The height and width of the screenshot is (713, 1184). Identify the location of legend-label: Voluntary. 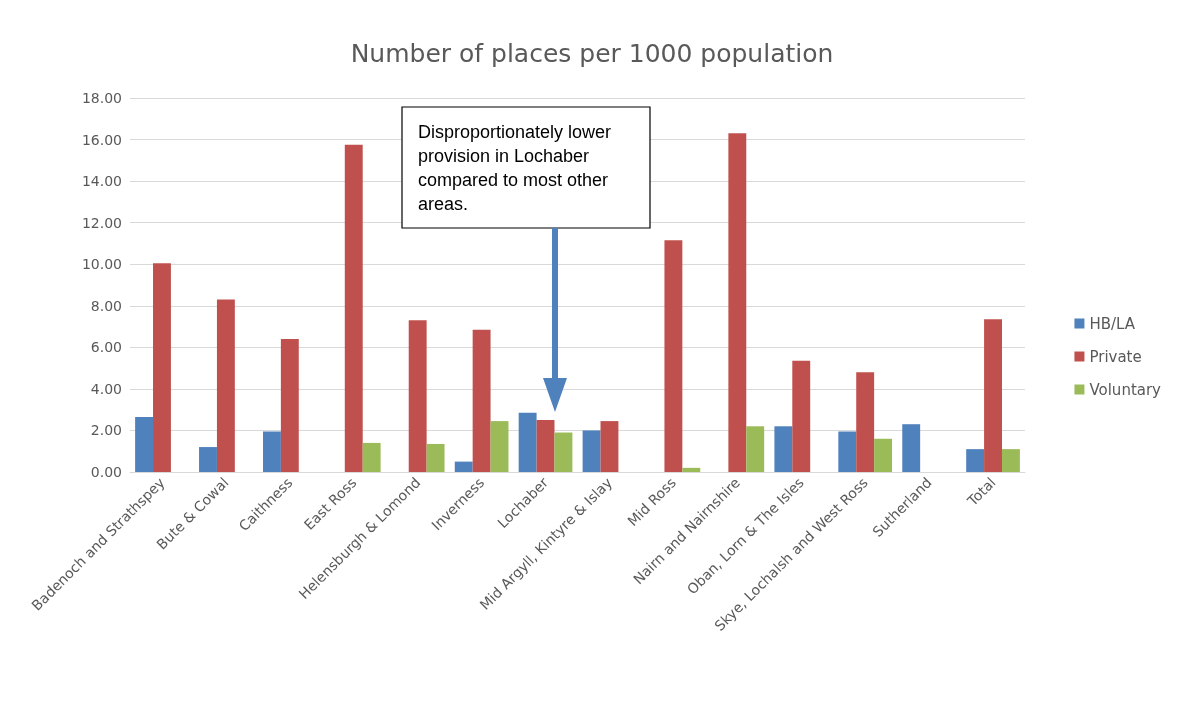
(1125, 389).